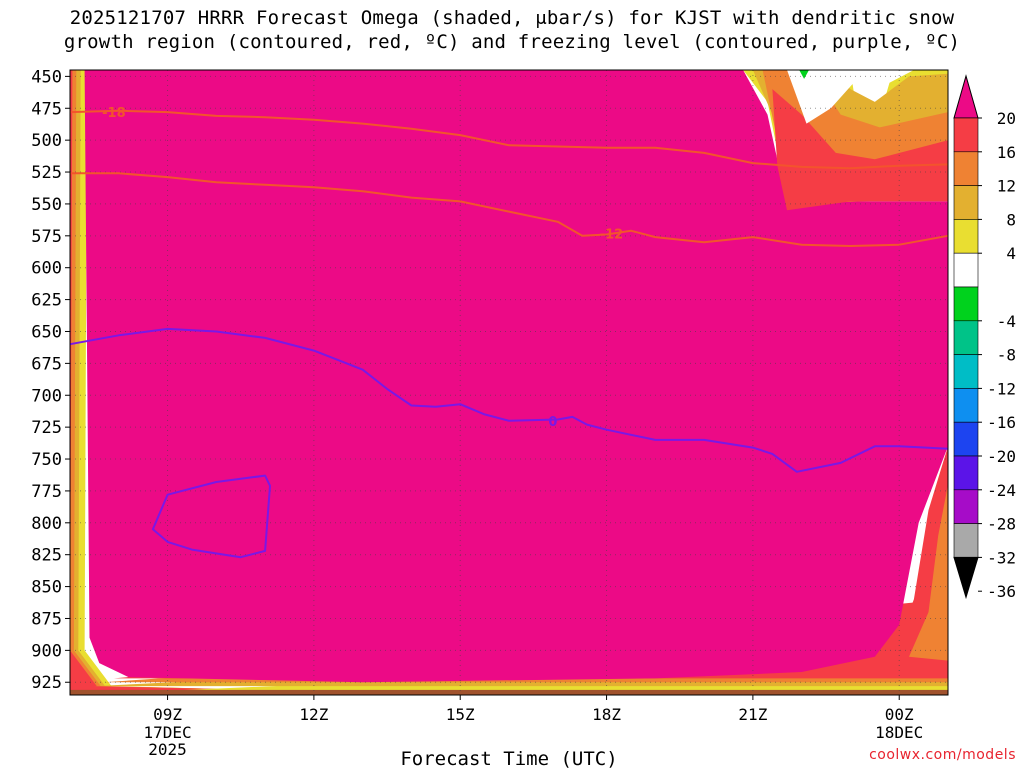  What do you see at coordinates (114, 113) in the screenshot?
I see `contour-label-0: -18` at bounding box center [114, 113].